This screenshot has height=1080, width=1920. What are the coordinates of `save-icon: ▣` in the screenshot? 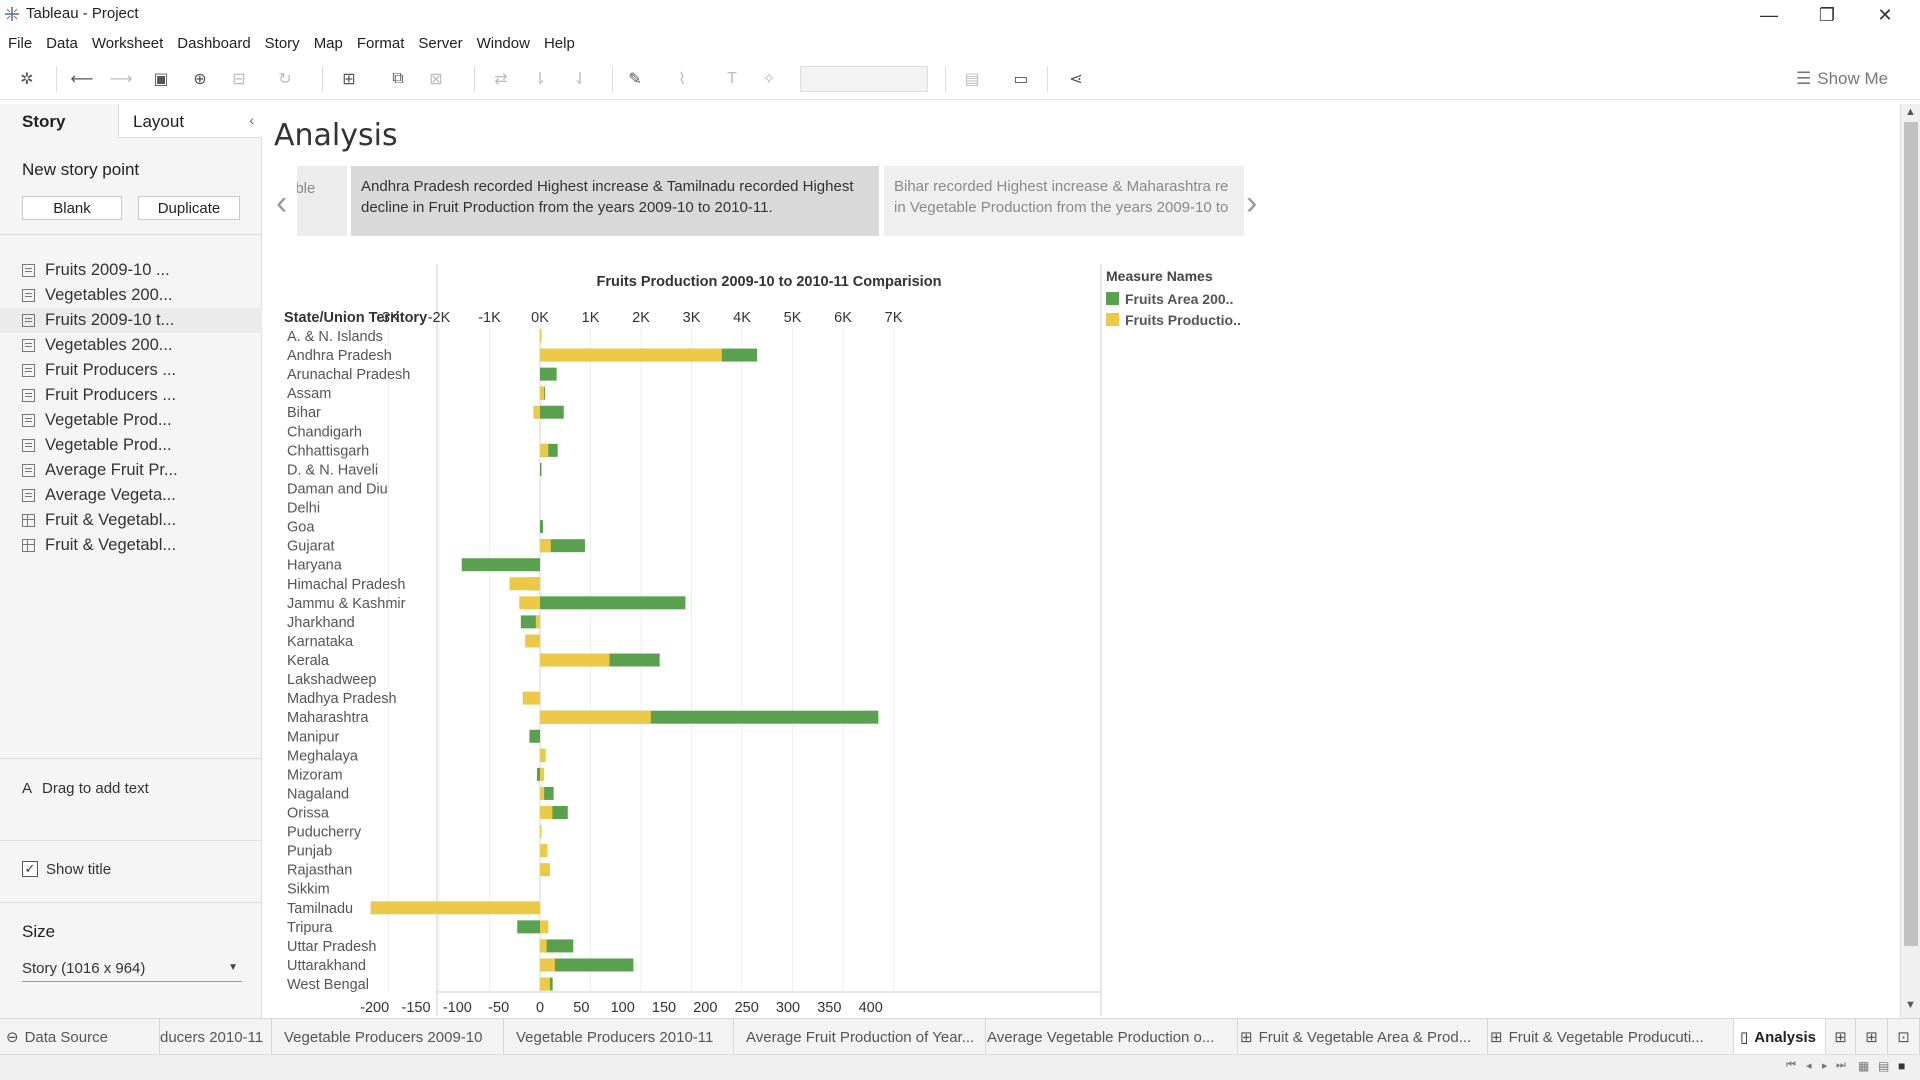 It's located at (161, 79).